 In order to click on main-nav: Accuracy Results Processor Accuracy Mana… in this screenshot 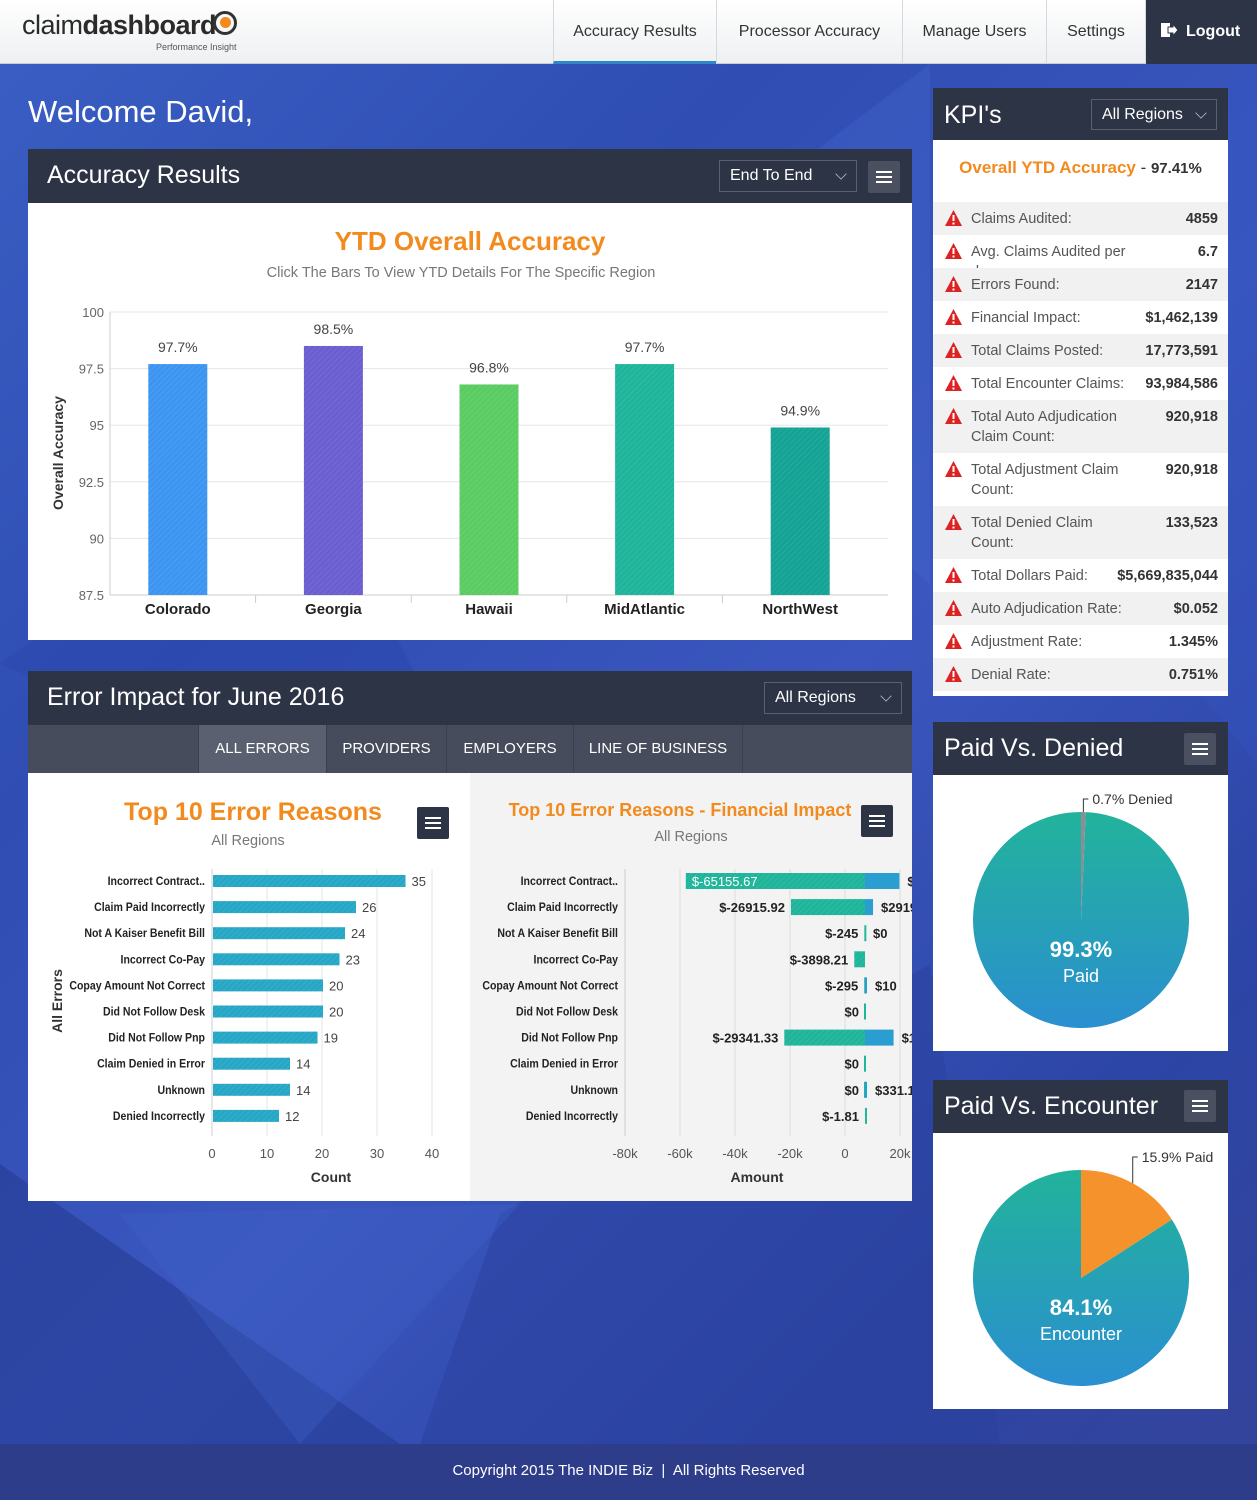, I will do `click(905, 32)`.